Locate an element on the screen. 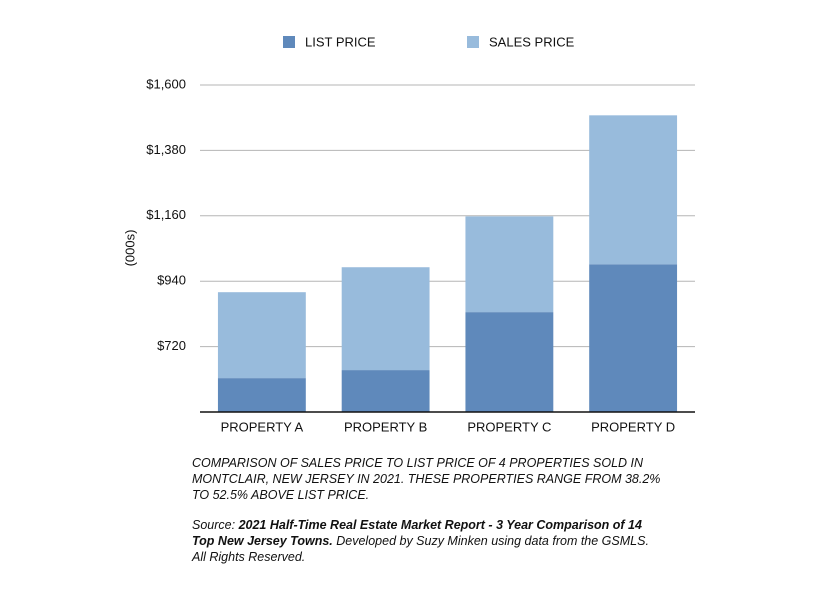 This screenshot has width=816, height=612. y-tick-label: $720 is located at coordinates (171, 345).